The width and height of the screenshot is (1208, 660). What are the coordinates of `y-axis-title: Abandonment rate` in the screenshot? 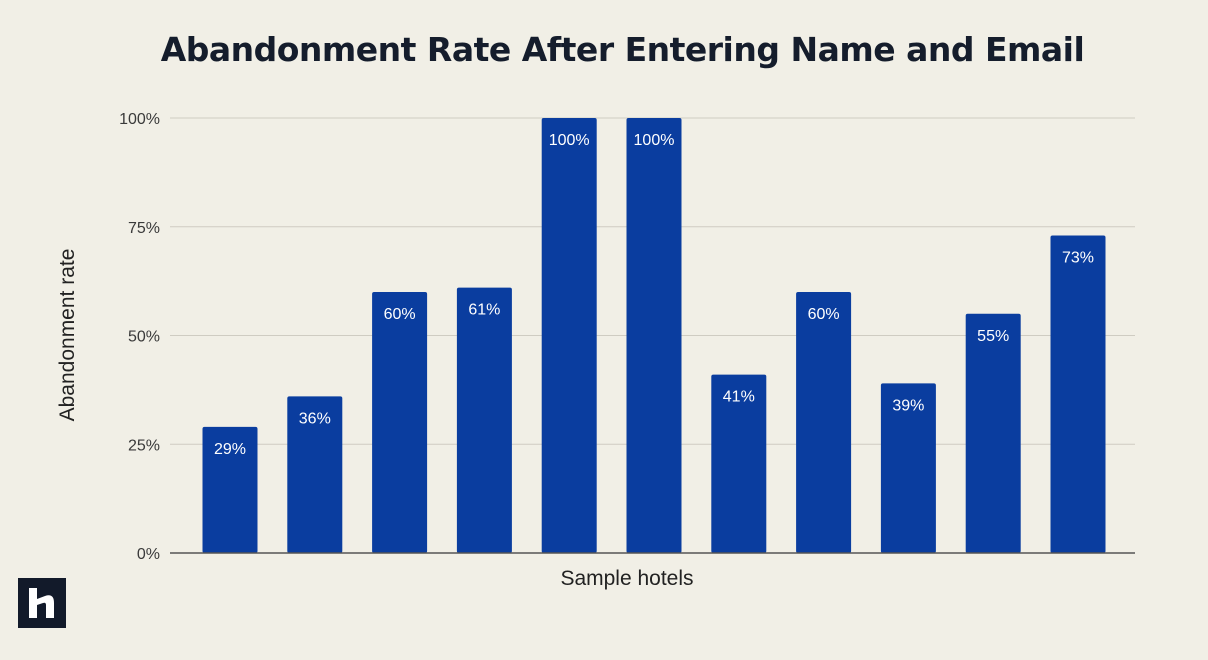 It's located at (67, 335).